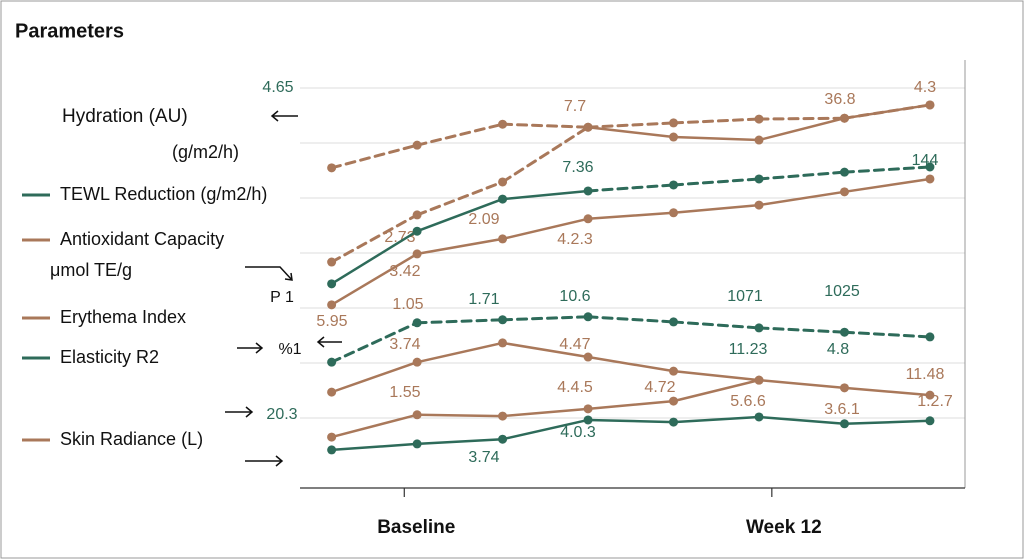 The width and height of the screenshot is (1024, 559). I want to click on legend-item: Antioxidant Capacity, so click(123, 239).